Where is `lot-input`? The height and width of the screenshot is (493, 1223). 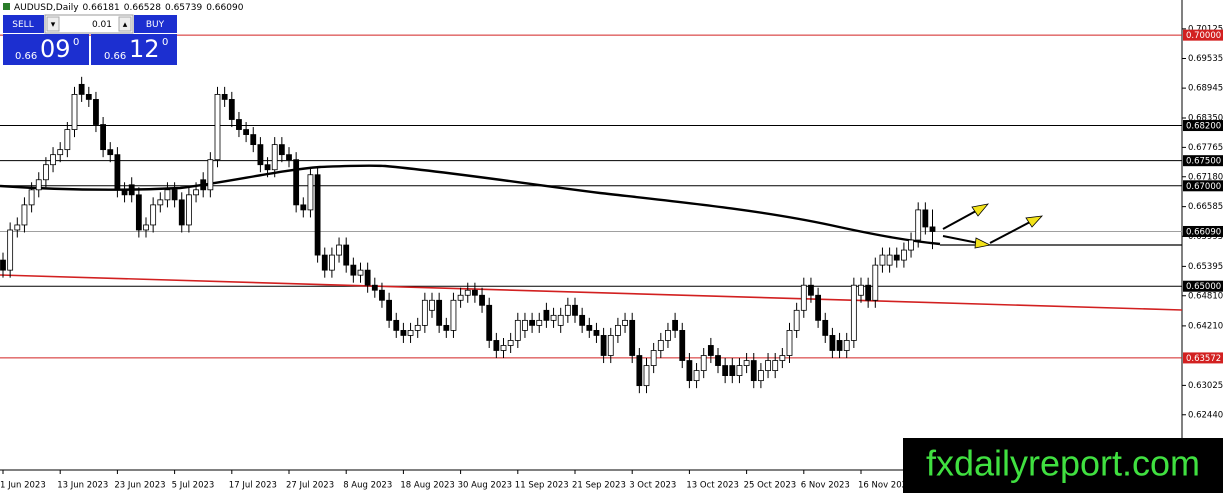 lot-input is located at coordinates (89, 24).